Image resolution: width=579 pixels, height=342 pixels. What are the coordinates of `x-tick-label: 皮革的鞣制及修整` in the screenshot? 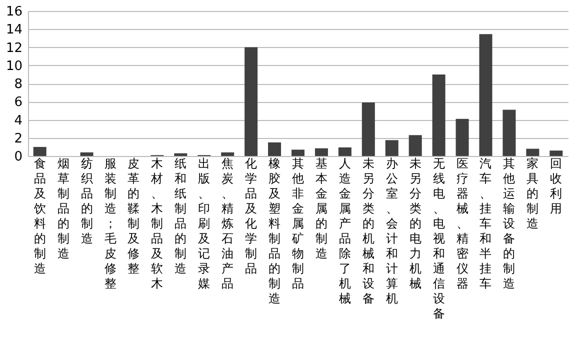 It's located at (134, 216).